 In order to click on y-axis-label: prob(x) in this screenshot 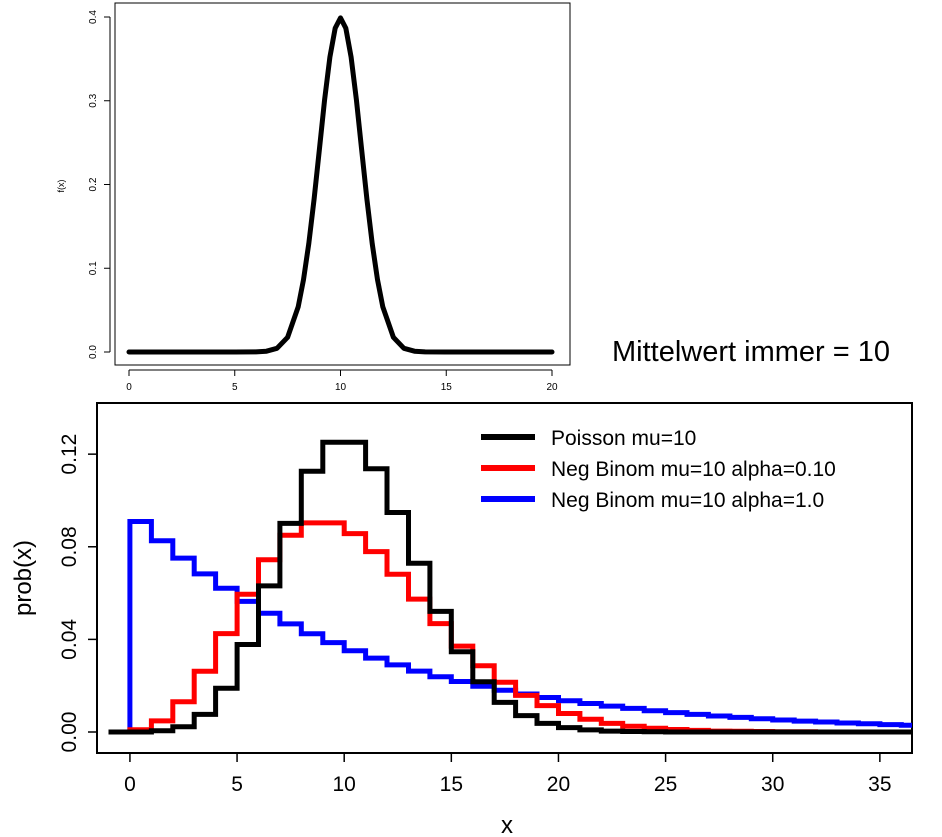, I will do `click(23, 578)`.